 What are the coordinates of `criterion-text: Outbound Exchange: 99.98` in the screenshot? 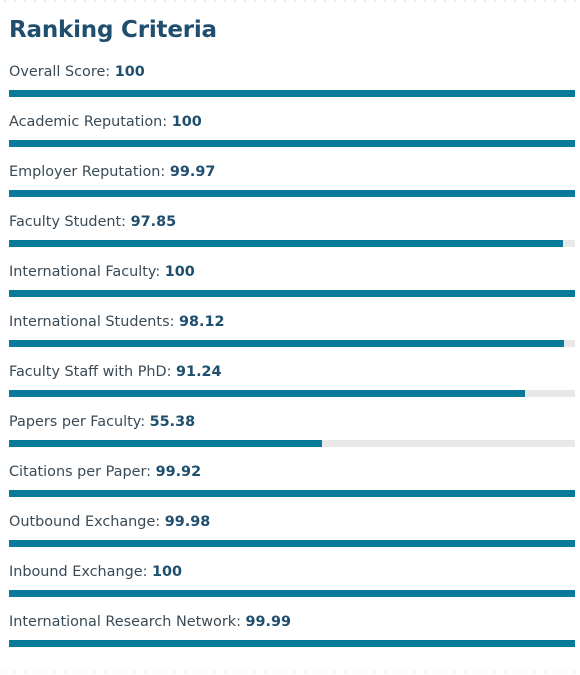 It's located at (109, 522).